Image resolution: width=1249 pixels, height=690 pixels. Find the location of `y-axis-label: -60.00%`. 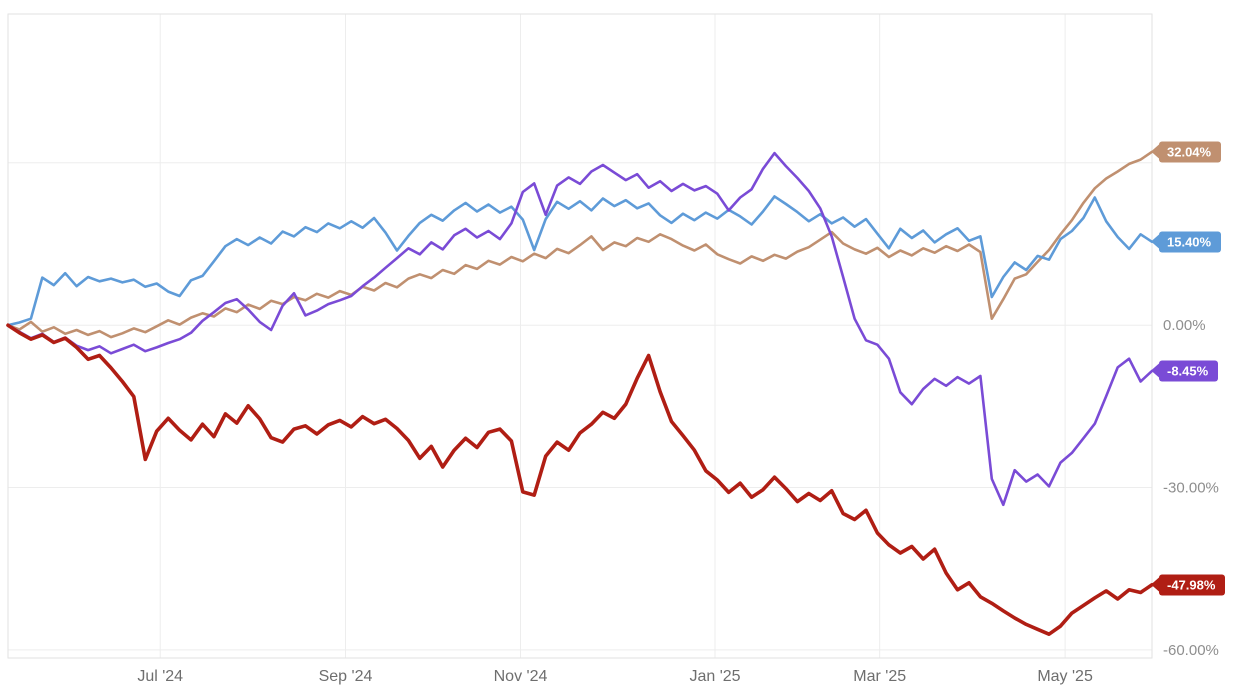

y-axis-label: -60.00% is located at coordinates (1191, 650).